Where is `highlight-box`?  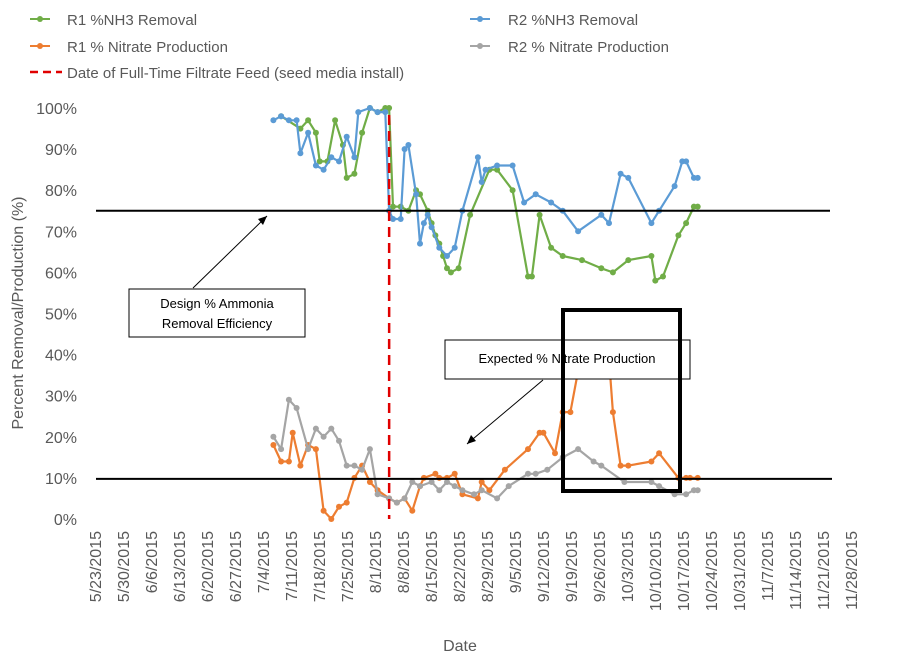
highlight-box is located at coordinates (621, 400).